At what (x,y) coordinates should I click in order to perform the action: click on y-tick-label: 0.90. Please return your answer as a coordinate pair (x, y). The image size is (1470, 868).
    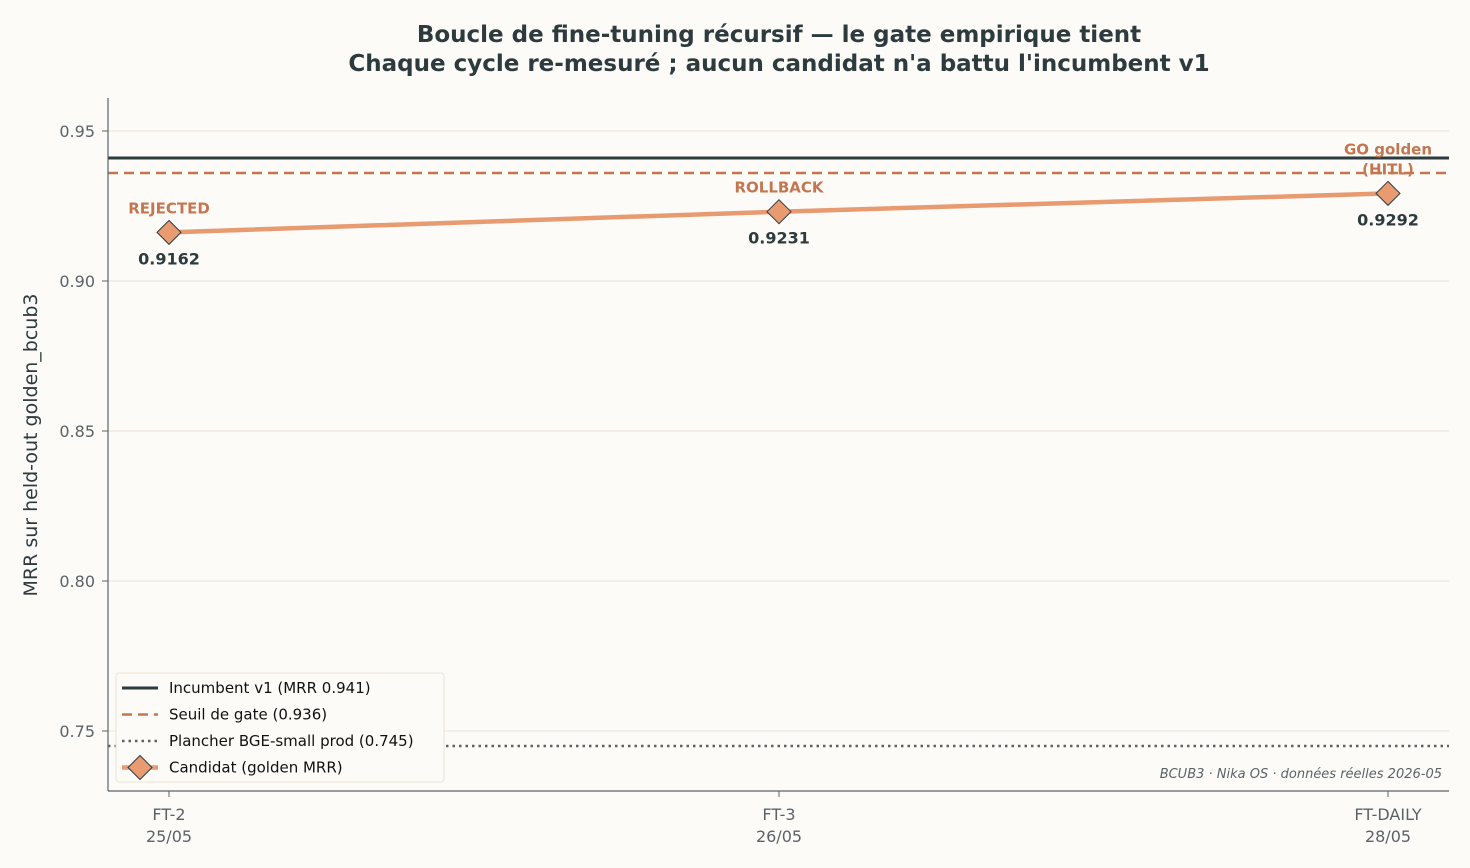
    Looking at the image, I should click on (77, 281).